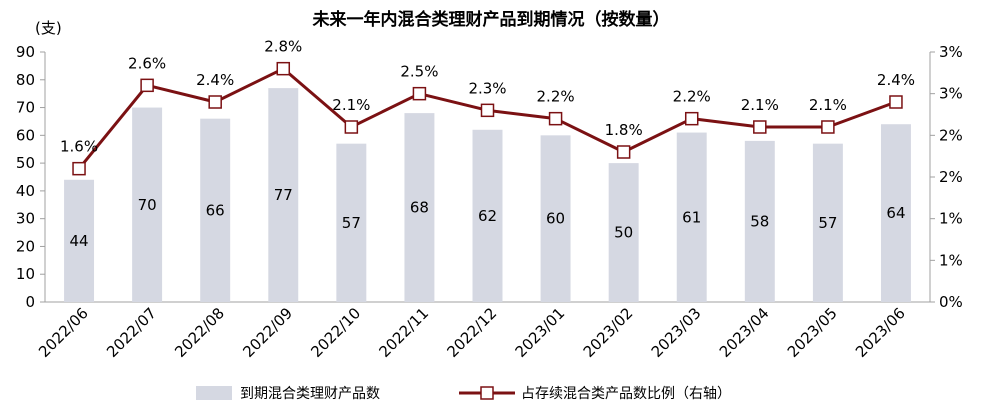 This screenshot has width=982, height=410. What do you see at coordinates (880, 332) in the screenshot?
I see `x-axis-tick-label: 2023/06` at bounding box center [880, 332].